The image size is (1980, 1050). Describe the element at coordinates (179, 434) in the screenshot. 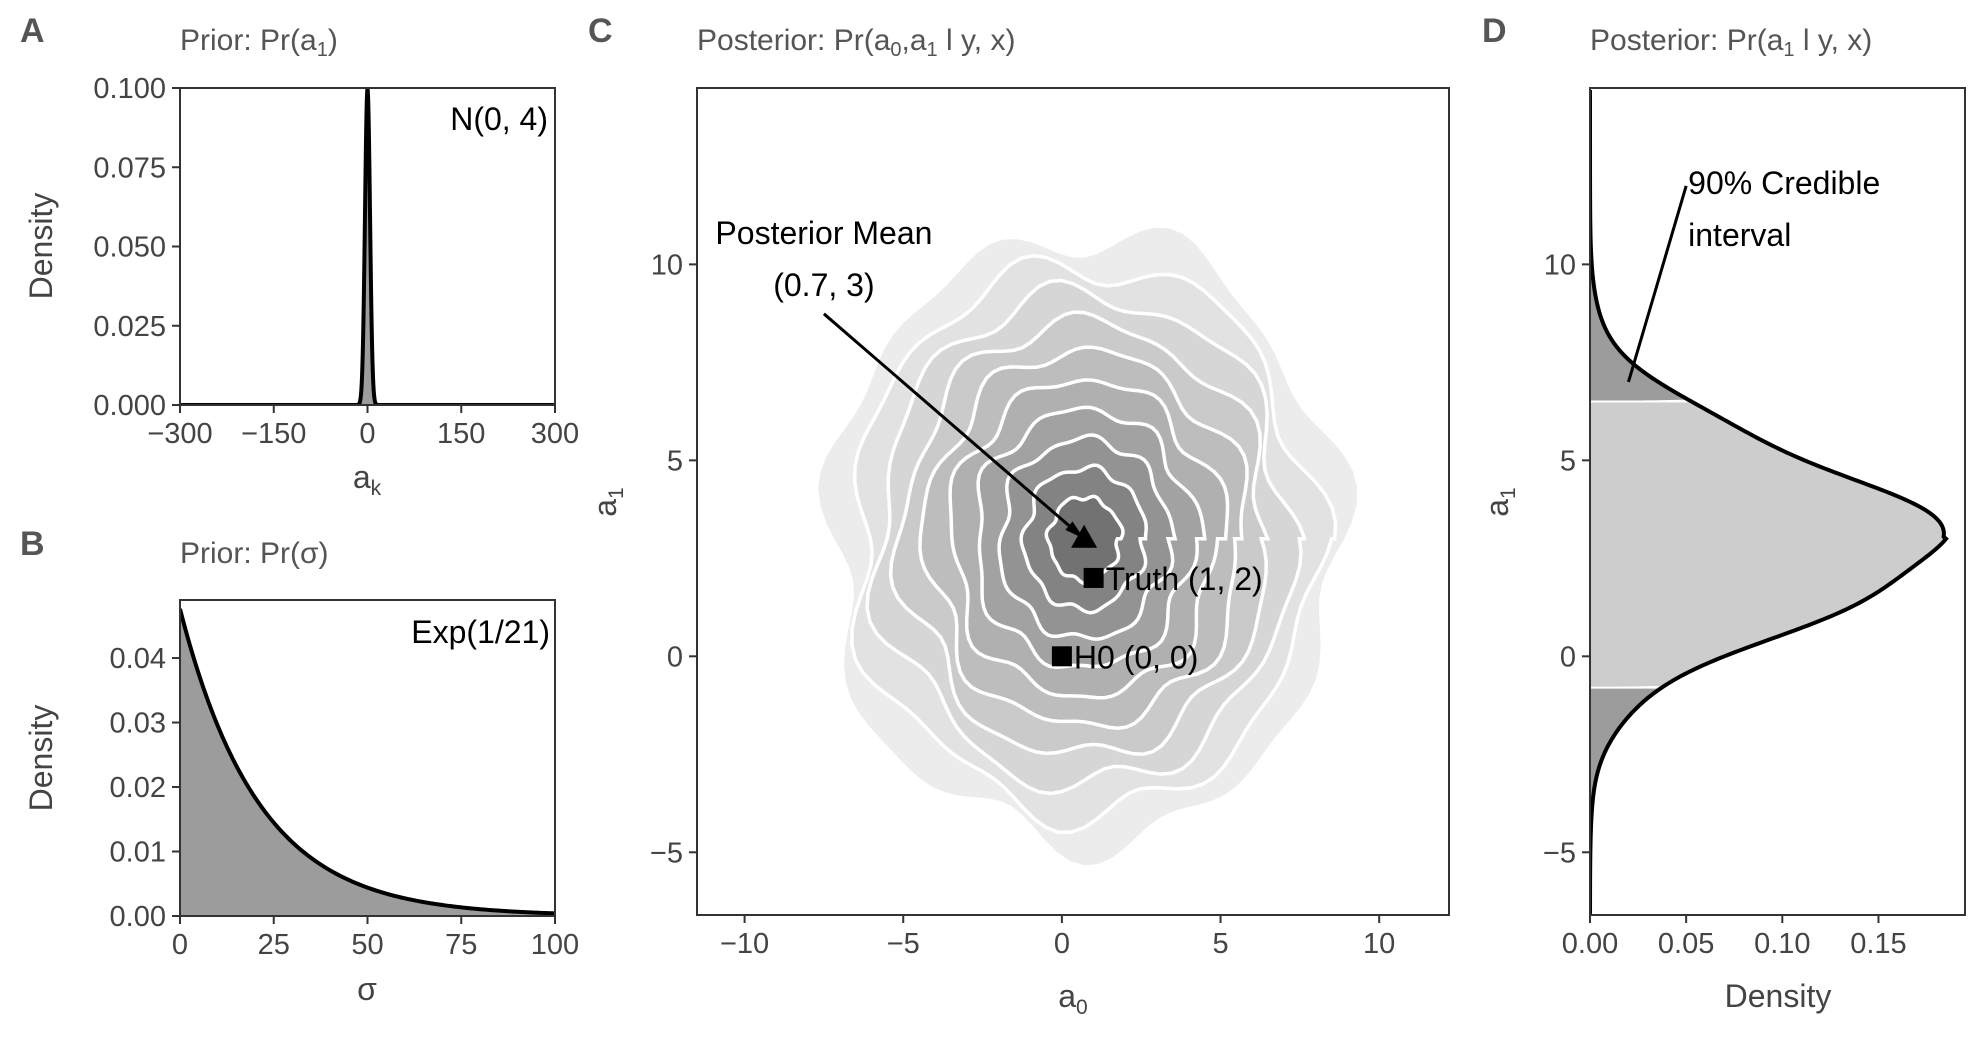

I see `panel-a-x-tick-label-0: −300` at that location.